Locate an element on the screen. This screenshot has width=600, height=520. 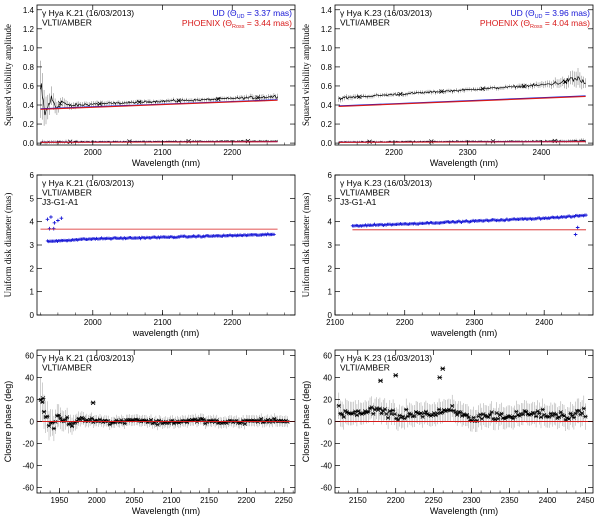
x-tick-label: 2400 is located at coordinates (544, 322).